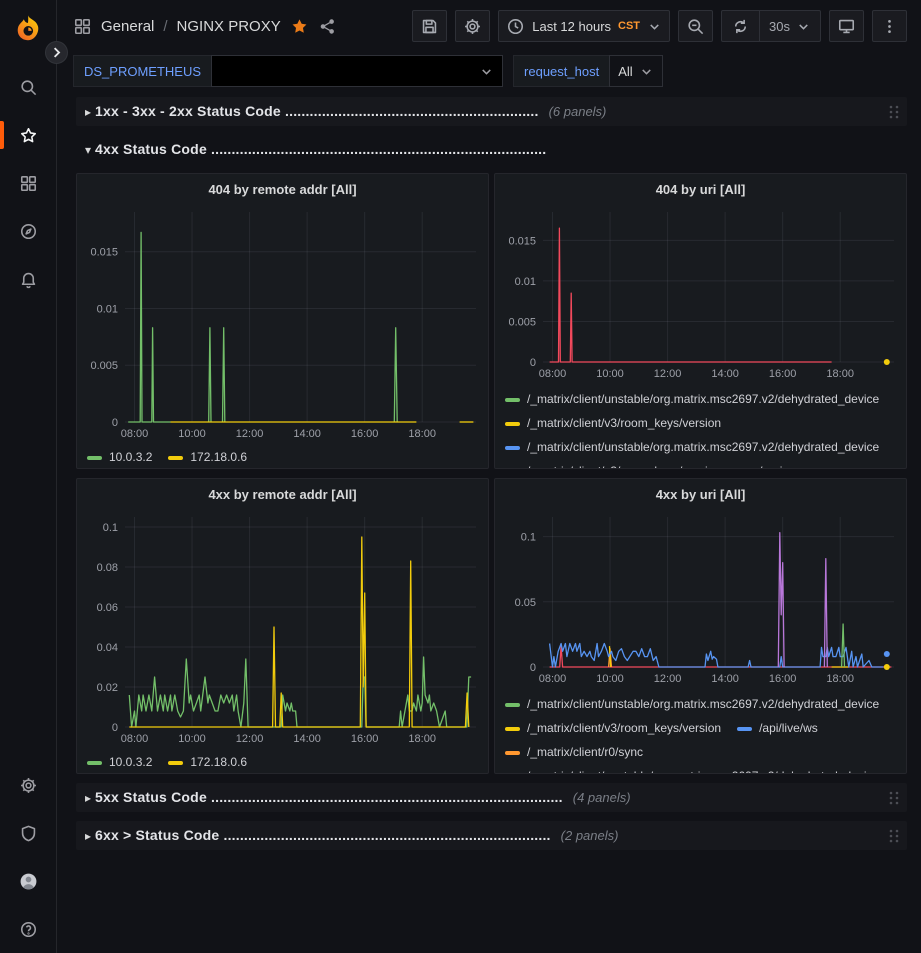 This screenshot has width=921, height=953. I want to click on tv-mode-button, so click(846, 26).